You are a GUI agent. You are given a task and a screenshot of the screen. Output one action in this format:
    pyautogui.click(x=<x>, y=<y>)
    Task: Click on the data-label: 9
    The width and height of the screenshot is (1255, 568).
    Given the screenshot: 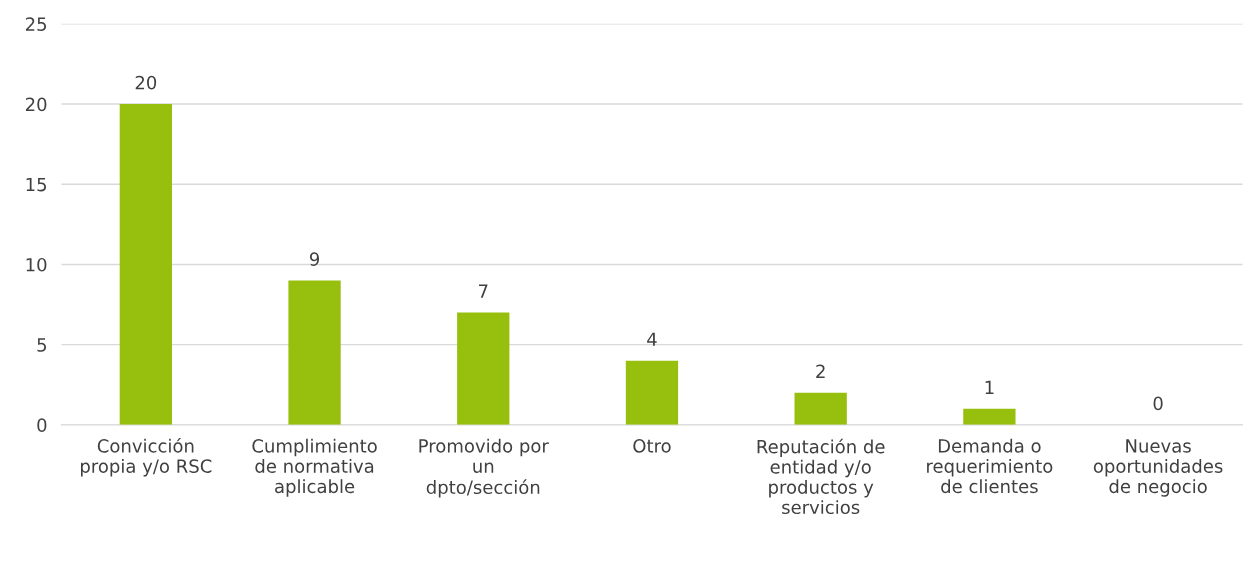 What is the action you would take?
    pyautogui.click(x=314, y=259)
    